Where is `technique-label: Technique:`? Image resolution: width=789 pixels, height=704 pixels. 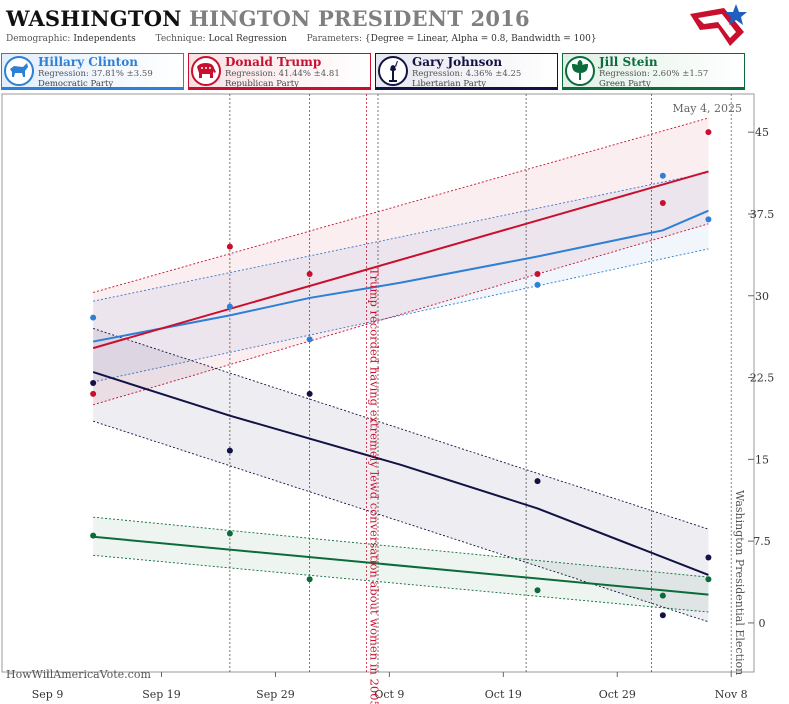 technique-label: Technique: is located at coordinates (180, 39).